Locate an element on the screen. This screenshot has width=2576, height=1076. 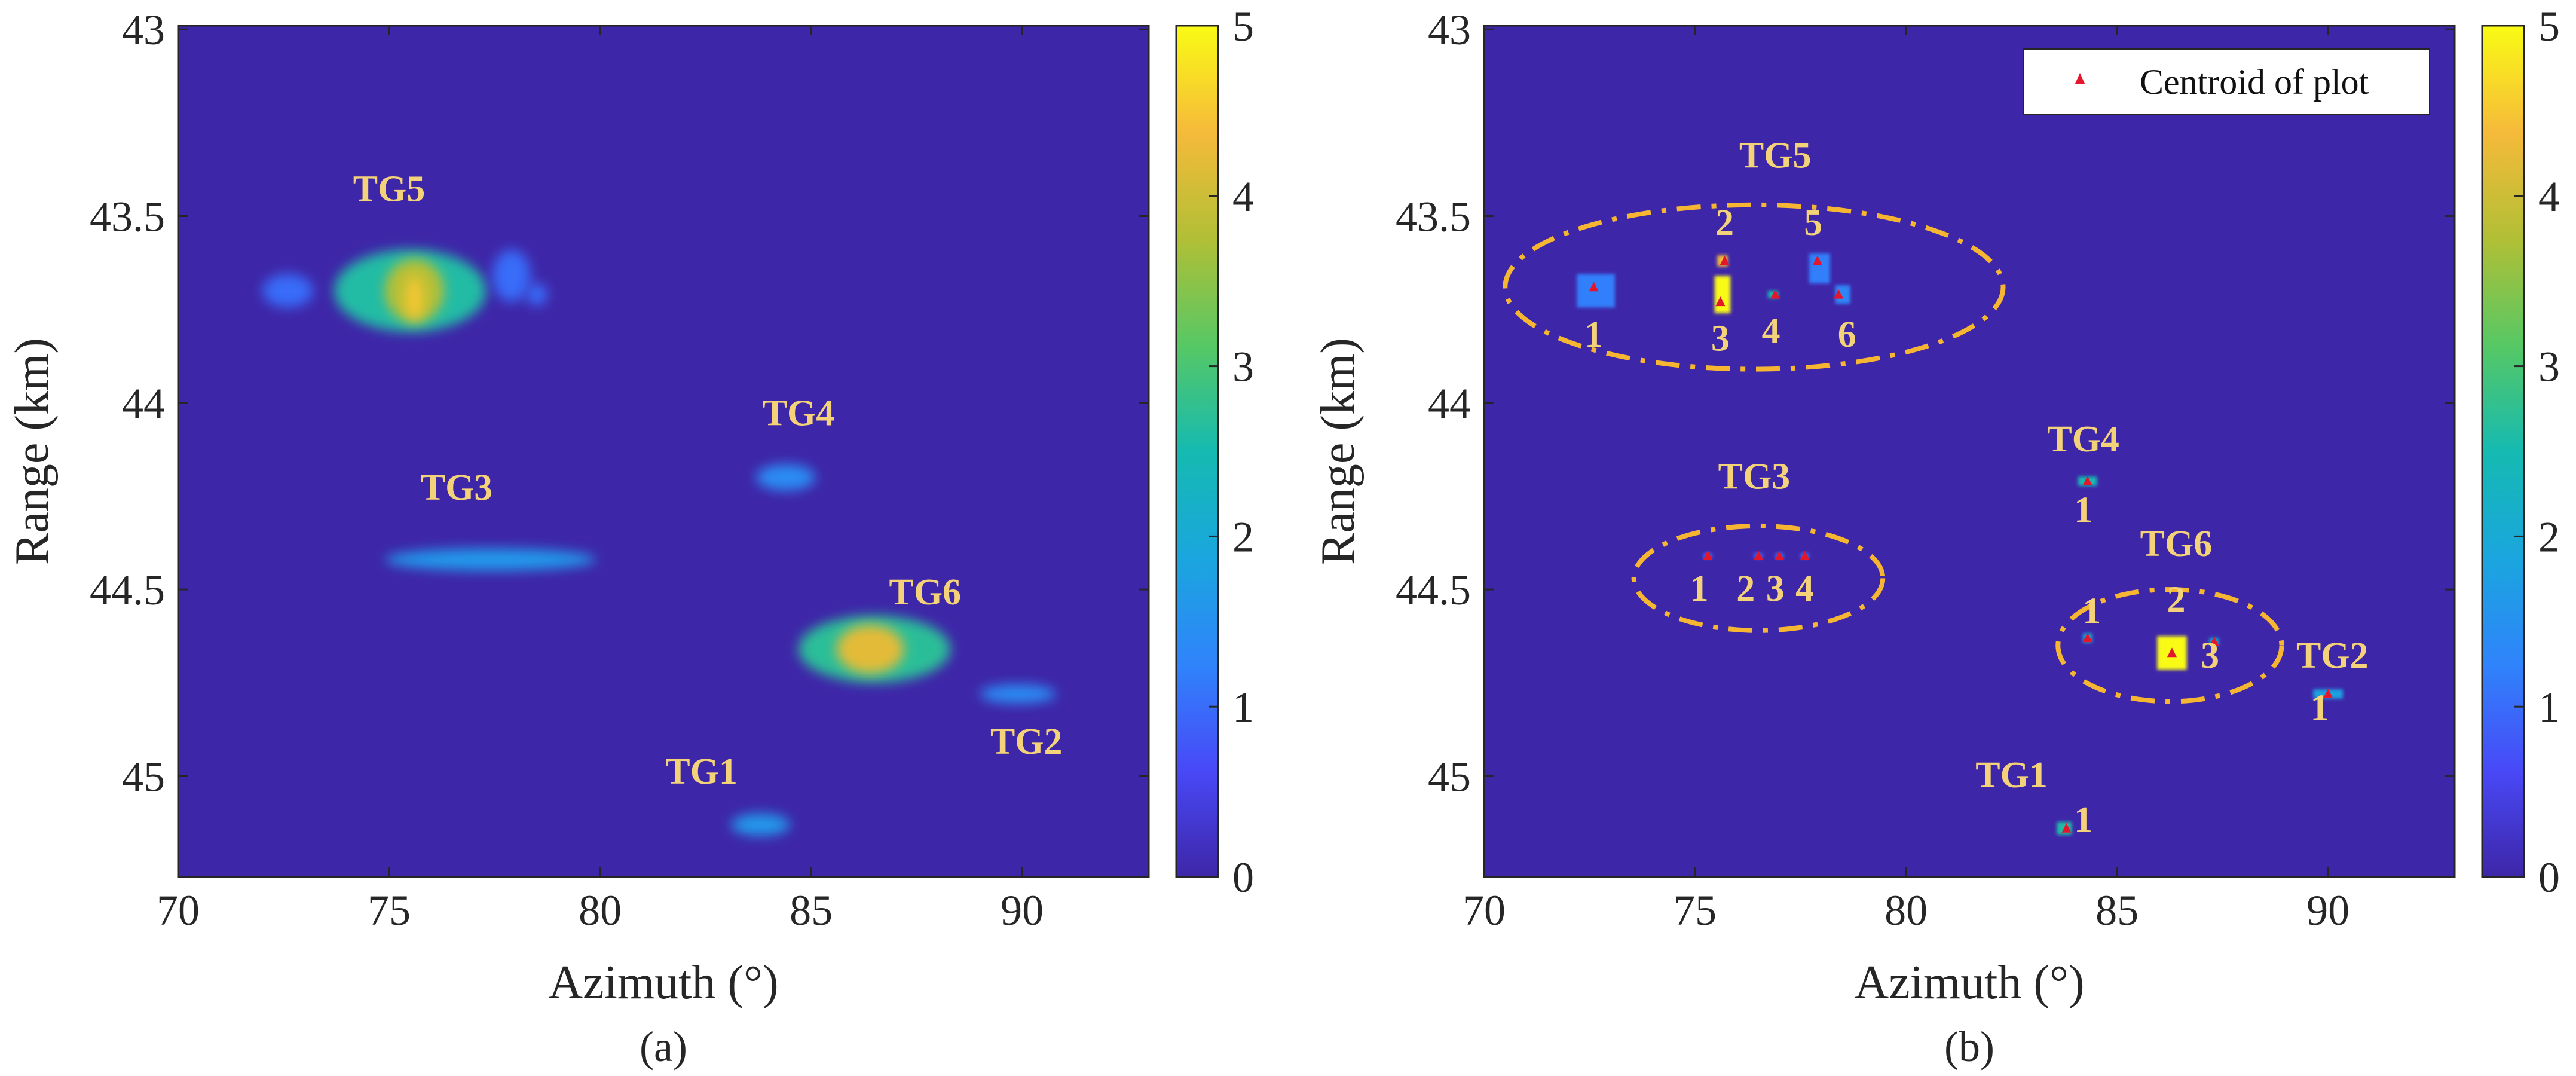
colorbar-tick-label: 2 is located at coordinates (1243, 537).